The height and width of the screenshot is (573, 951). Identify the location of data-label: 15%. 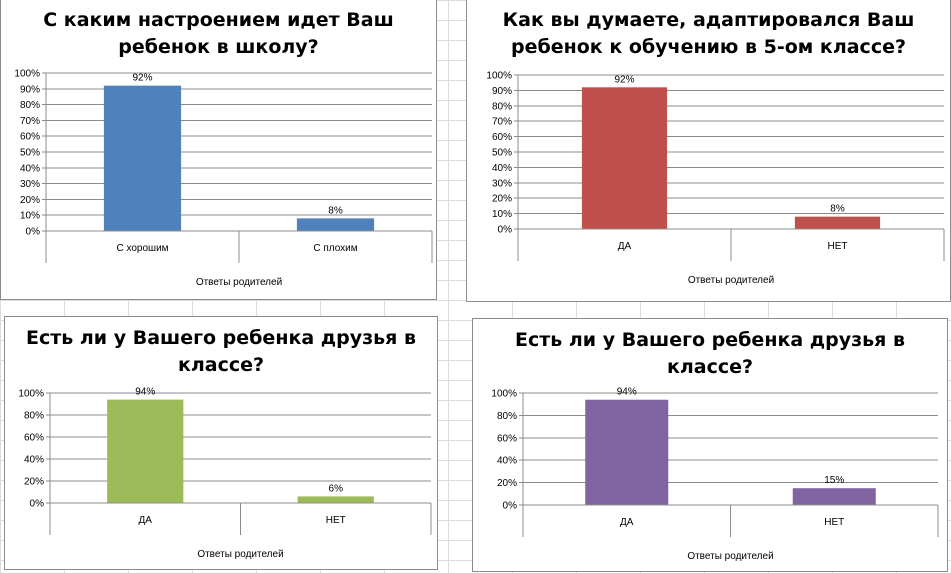
(834, 480).